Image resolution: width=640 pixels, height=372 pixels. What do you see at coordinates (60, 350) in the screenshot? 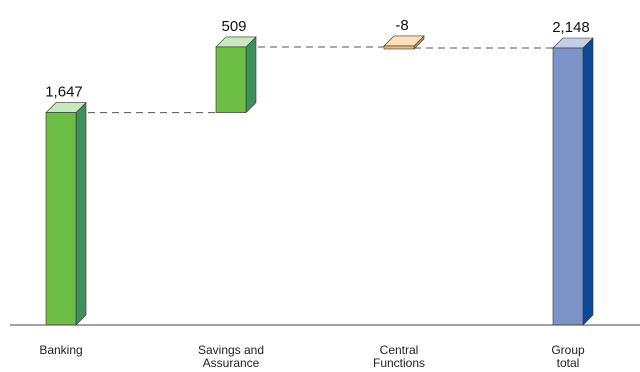
I see `category-label-1: Banking` at bounding box center [60, 350].